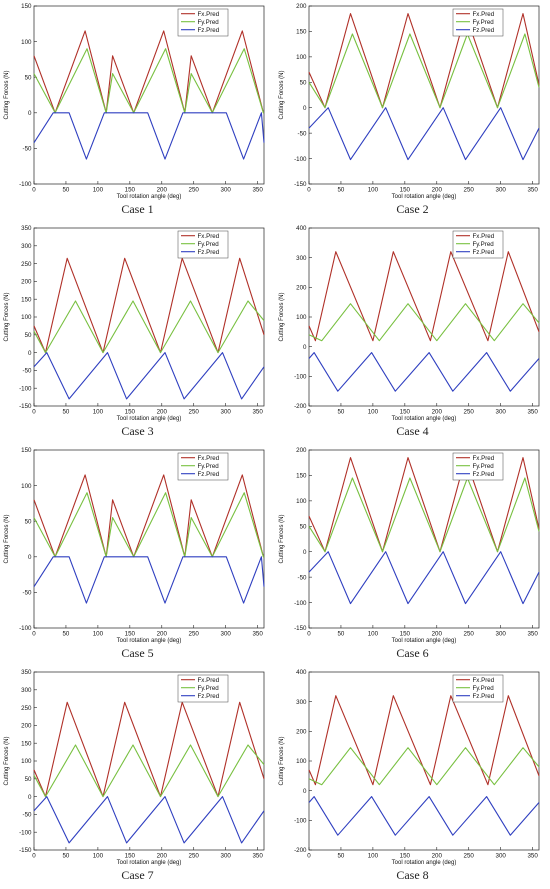  Describe the element at coordinates (484, 688) in the screenshot. I see `legend-label: Fy.Pred` at that location.